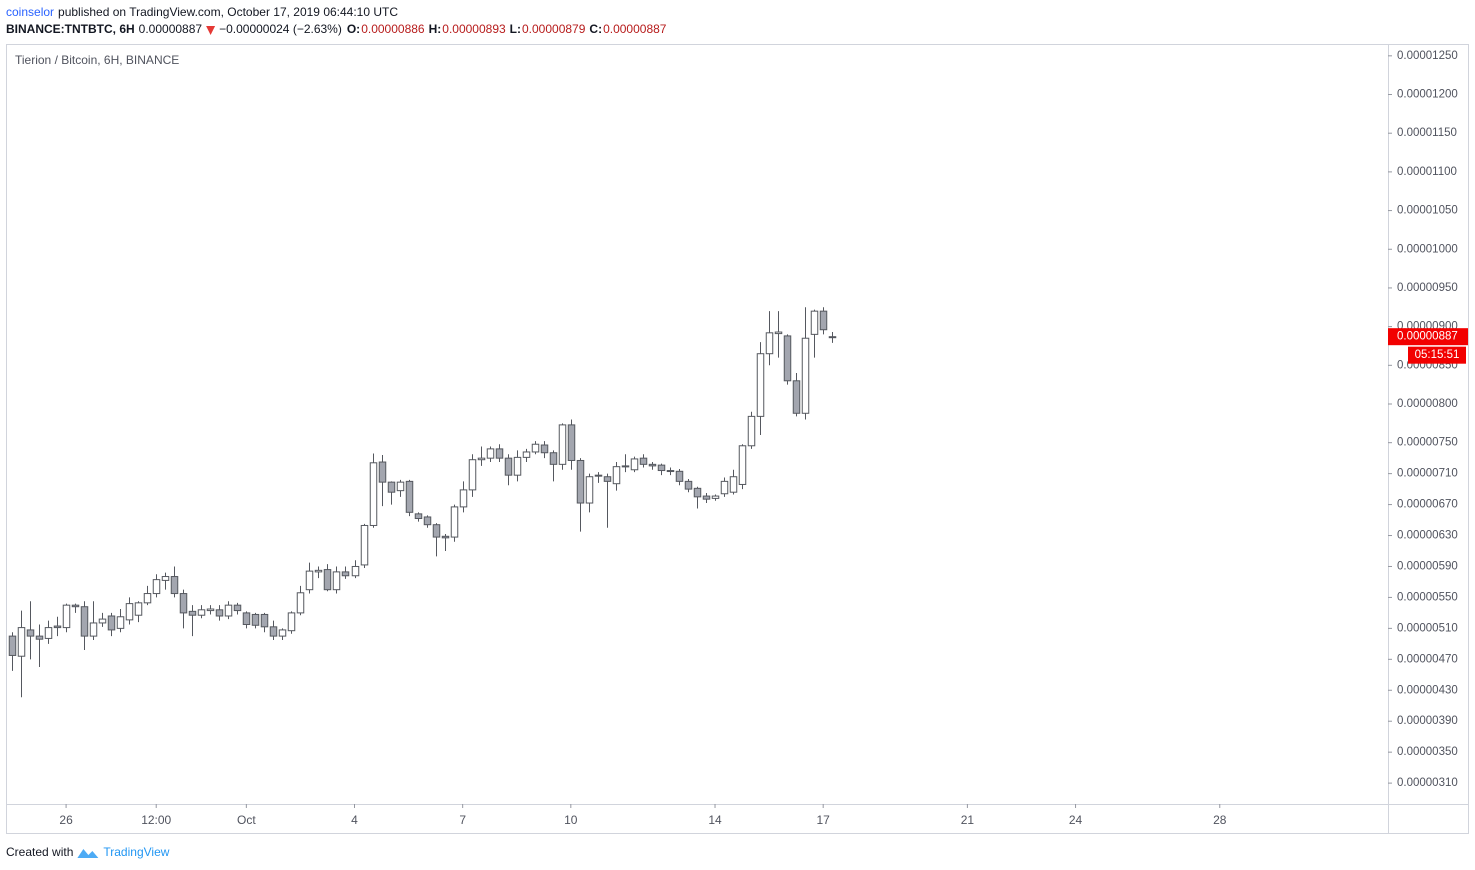 This screenshot has height=870, width=1475. Describe the element at coordinates (97, 60) in the screenshot. I see `legend: Tierion / Bitcoin, 6H, BINANCE` at that location.